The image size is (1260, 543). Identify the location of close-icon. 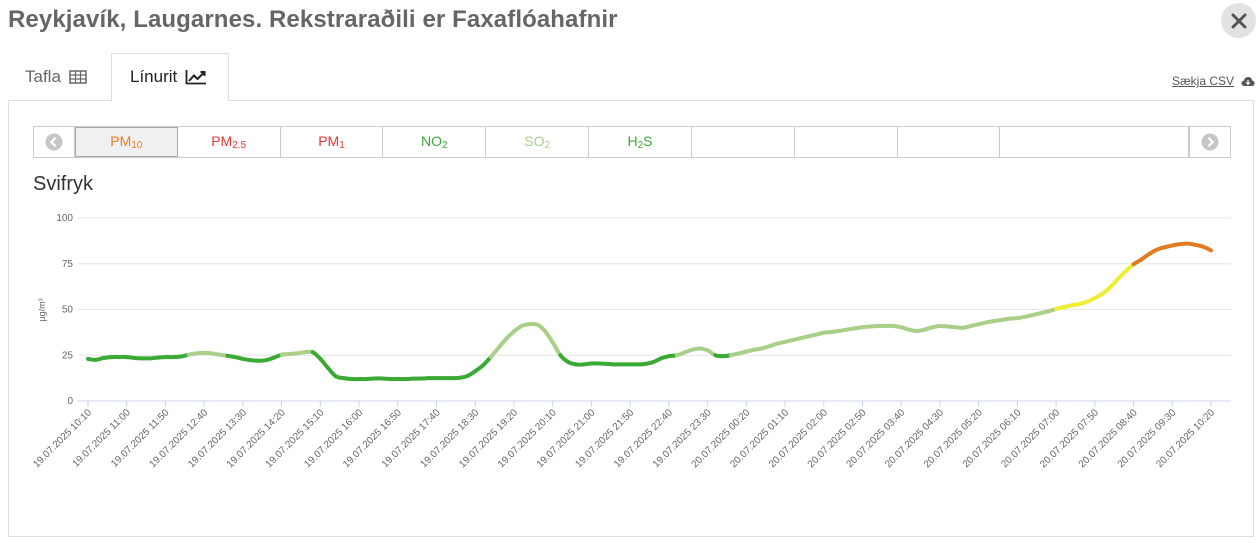
(1238, 20).